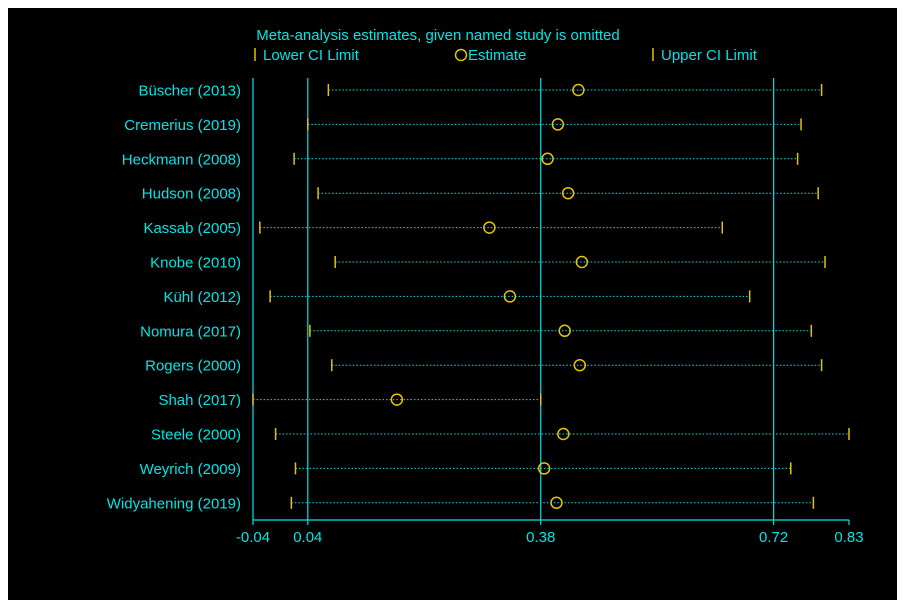 Image resolution: width=905 pixels, height=608 pixels. I want to click on x-tick-label: 0.83, so click(848, 537).